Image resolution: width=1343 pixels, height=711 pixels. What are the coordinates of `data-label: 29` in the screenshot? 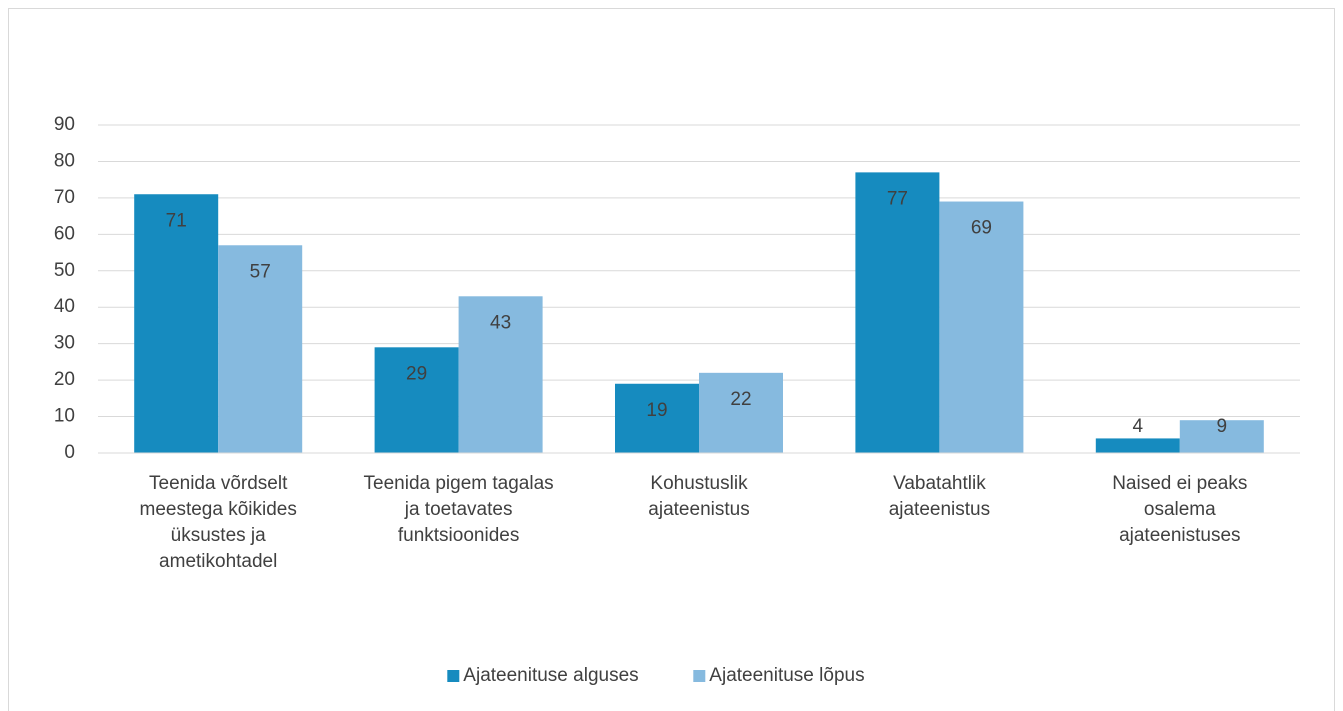 It's located at (416, 373).